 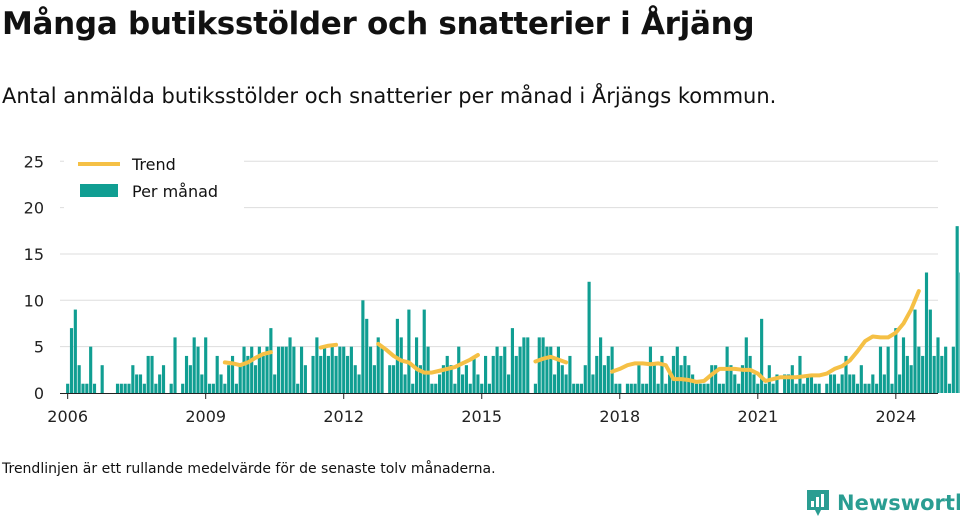 What do you see at coordinates (153, 164) in the screenshot?
I see `legend-trend-label: Trend` at bounding box center [153, 164].